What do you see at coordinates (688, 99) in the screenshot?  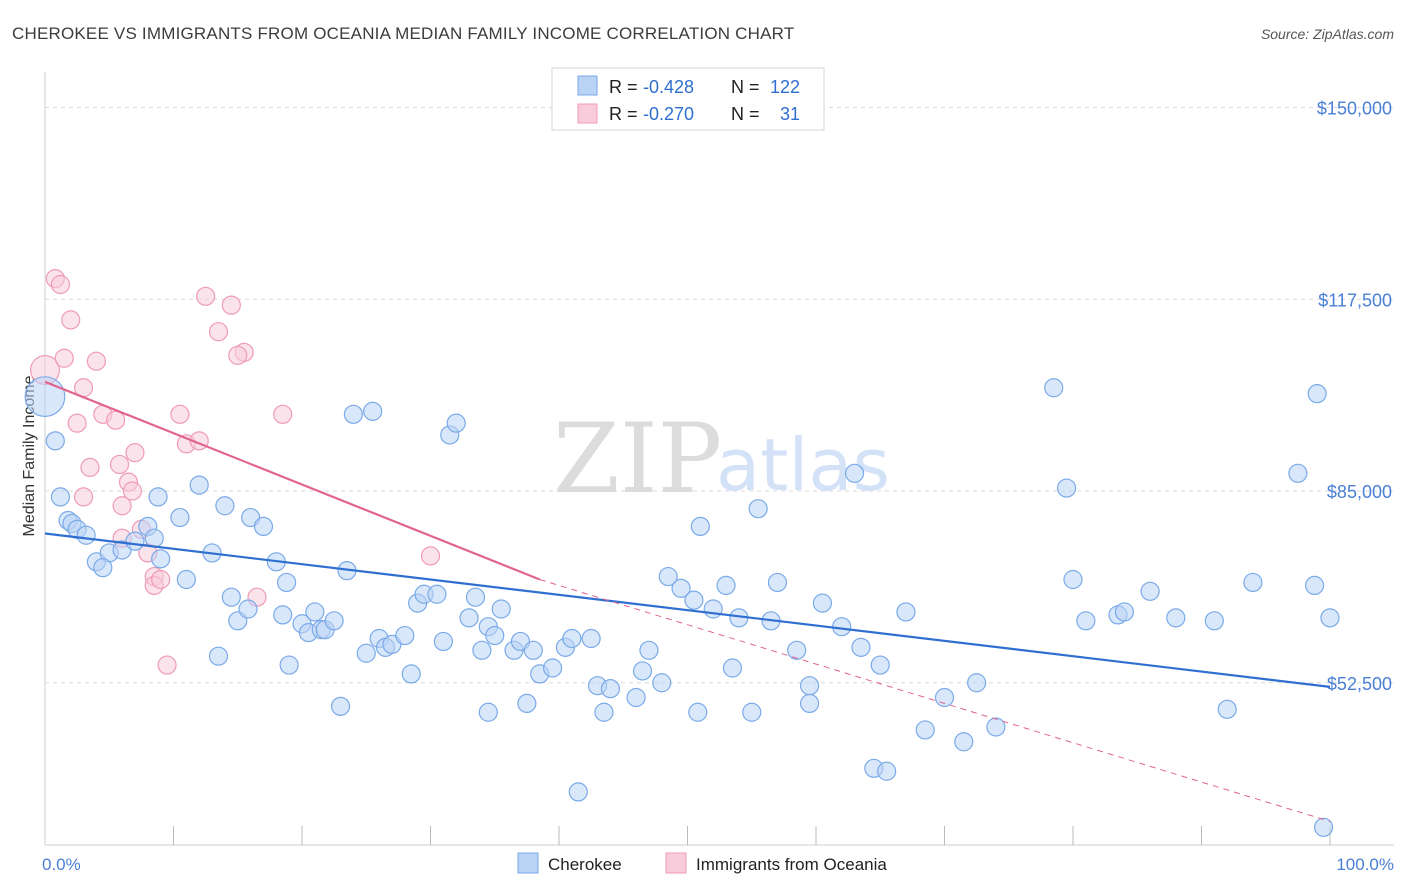 I see `legend-box: R = -0.428 N = 122 R = -0.270 N = 31` at bounding box center [688, 99].